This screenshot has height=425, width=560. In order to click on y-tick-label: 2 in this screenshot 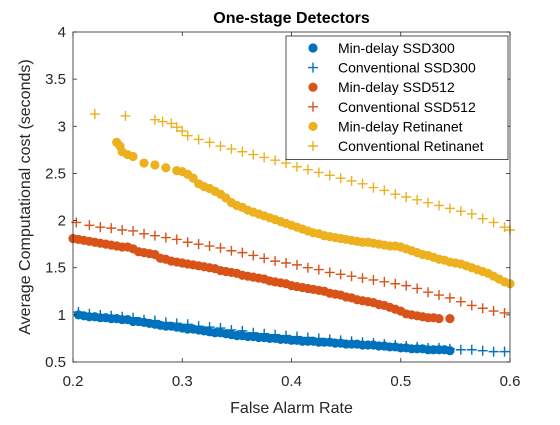, I will do `click(62, 221)`.